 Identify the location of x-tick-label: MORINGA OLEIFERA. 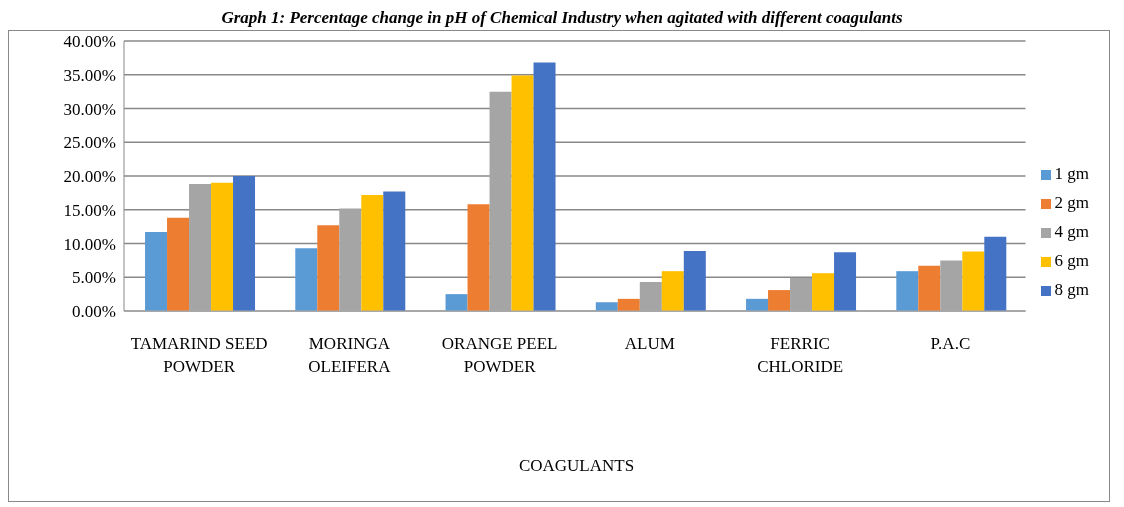
(350, 355).